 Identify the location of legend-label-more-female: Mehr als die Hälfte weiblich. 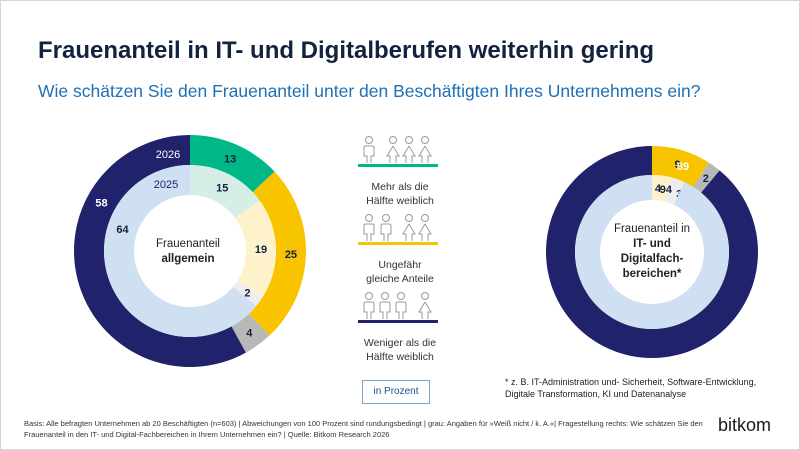
(400, 194).